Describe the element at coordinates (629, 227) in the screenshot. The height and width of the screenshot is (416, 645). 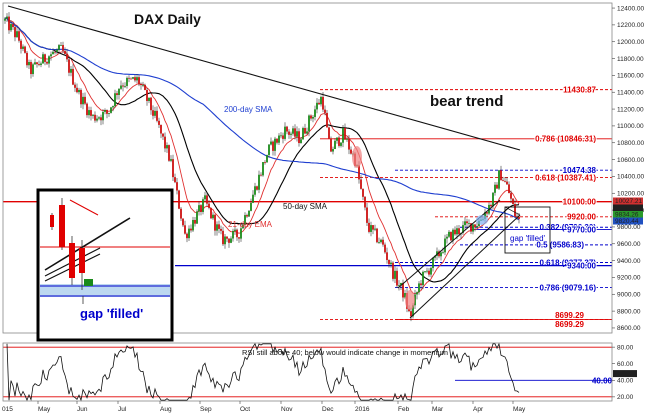
I see `y-tick-label: 9800.00` at that location.